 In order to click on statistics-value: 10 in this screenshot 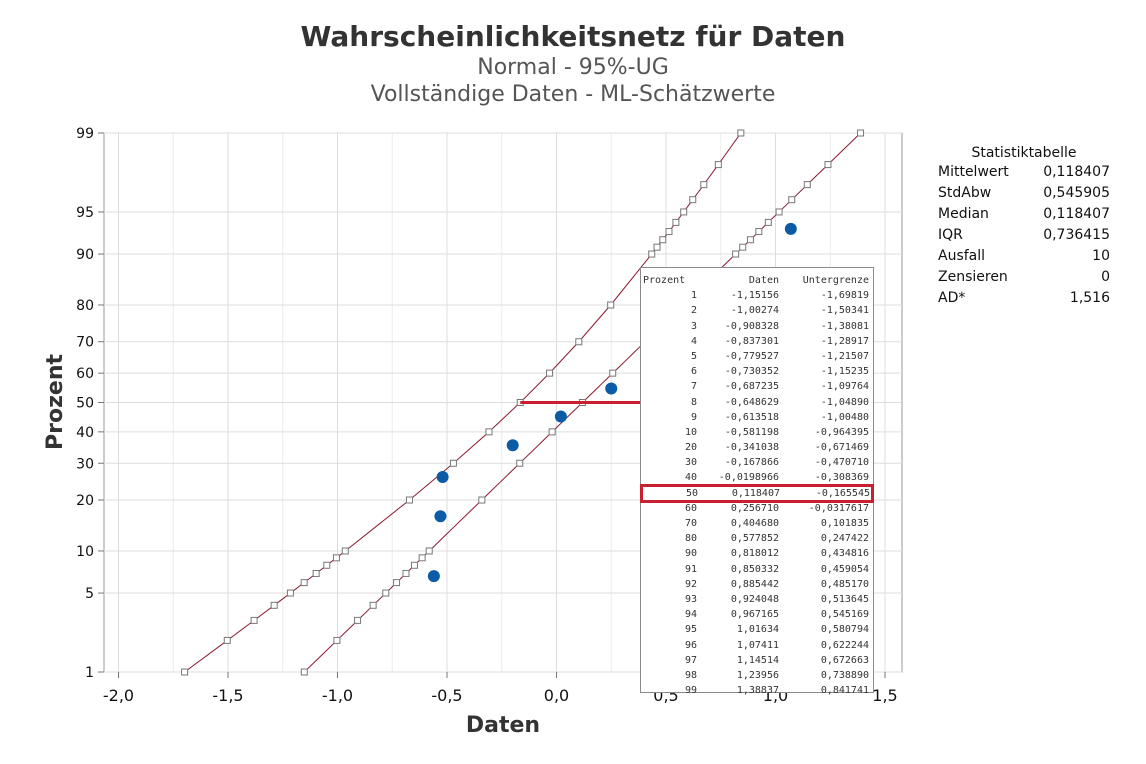, I will do `click(1101, 256)`.